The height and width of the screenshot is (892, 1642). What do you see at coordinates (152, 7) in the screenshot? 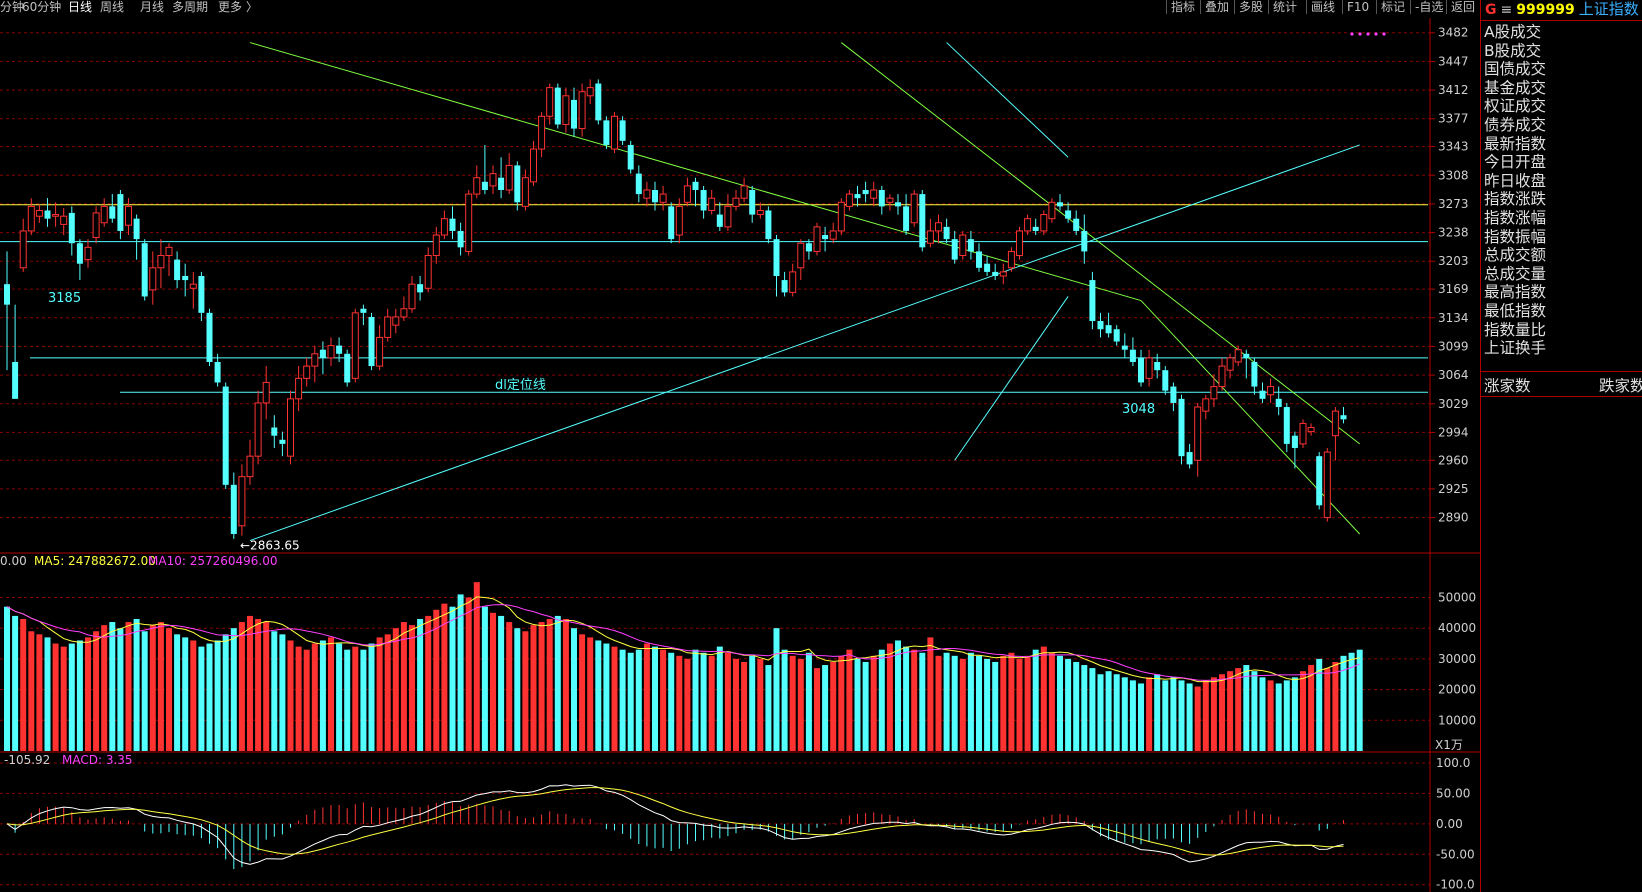
I see `period-tab: 月线` at bounding box center [152, 7].